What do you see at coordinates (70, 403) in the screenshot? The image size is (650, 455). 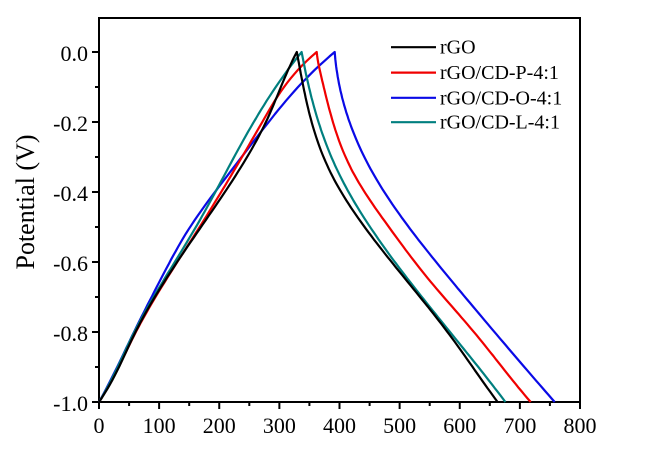 I see `svg-text: -1.0` at bounding box center [70, 403].